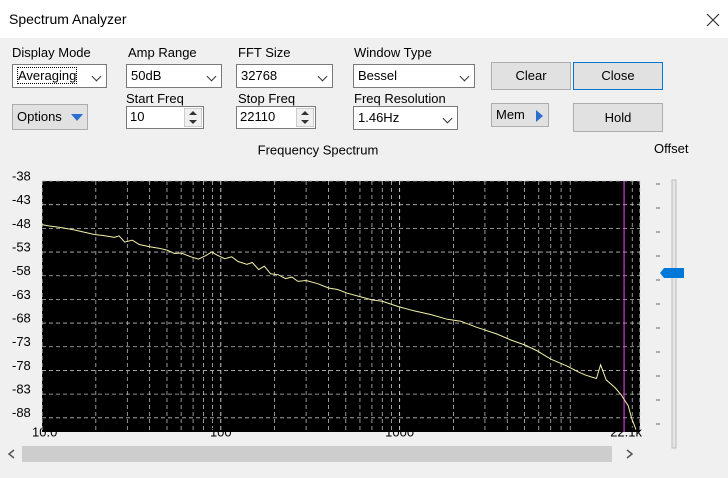  Describe the element at coordinates (672, 273) in the screenshot. I see `slider-thumb` at that location.